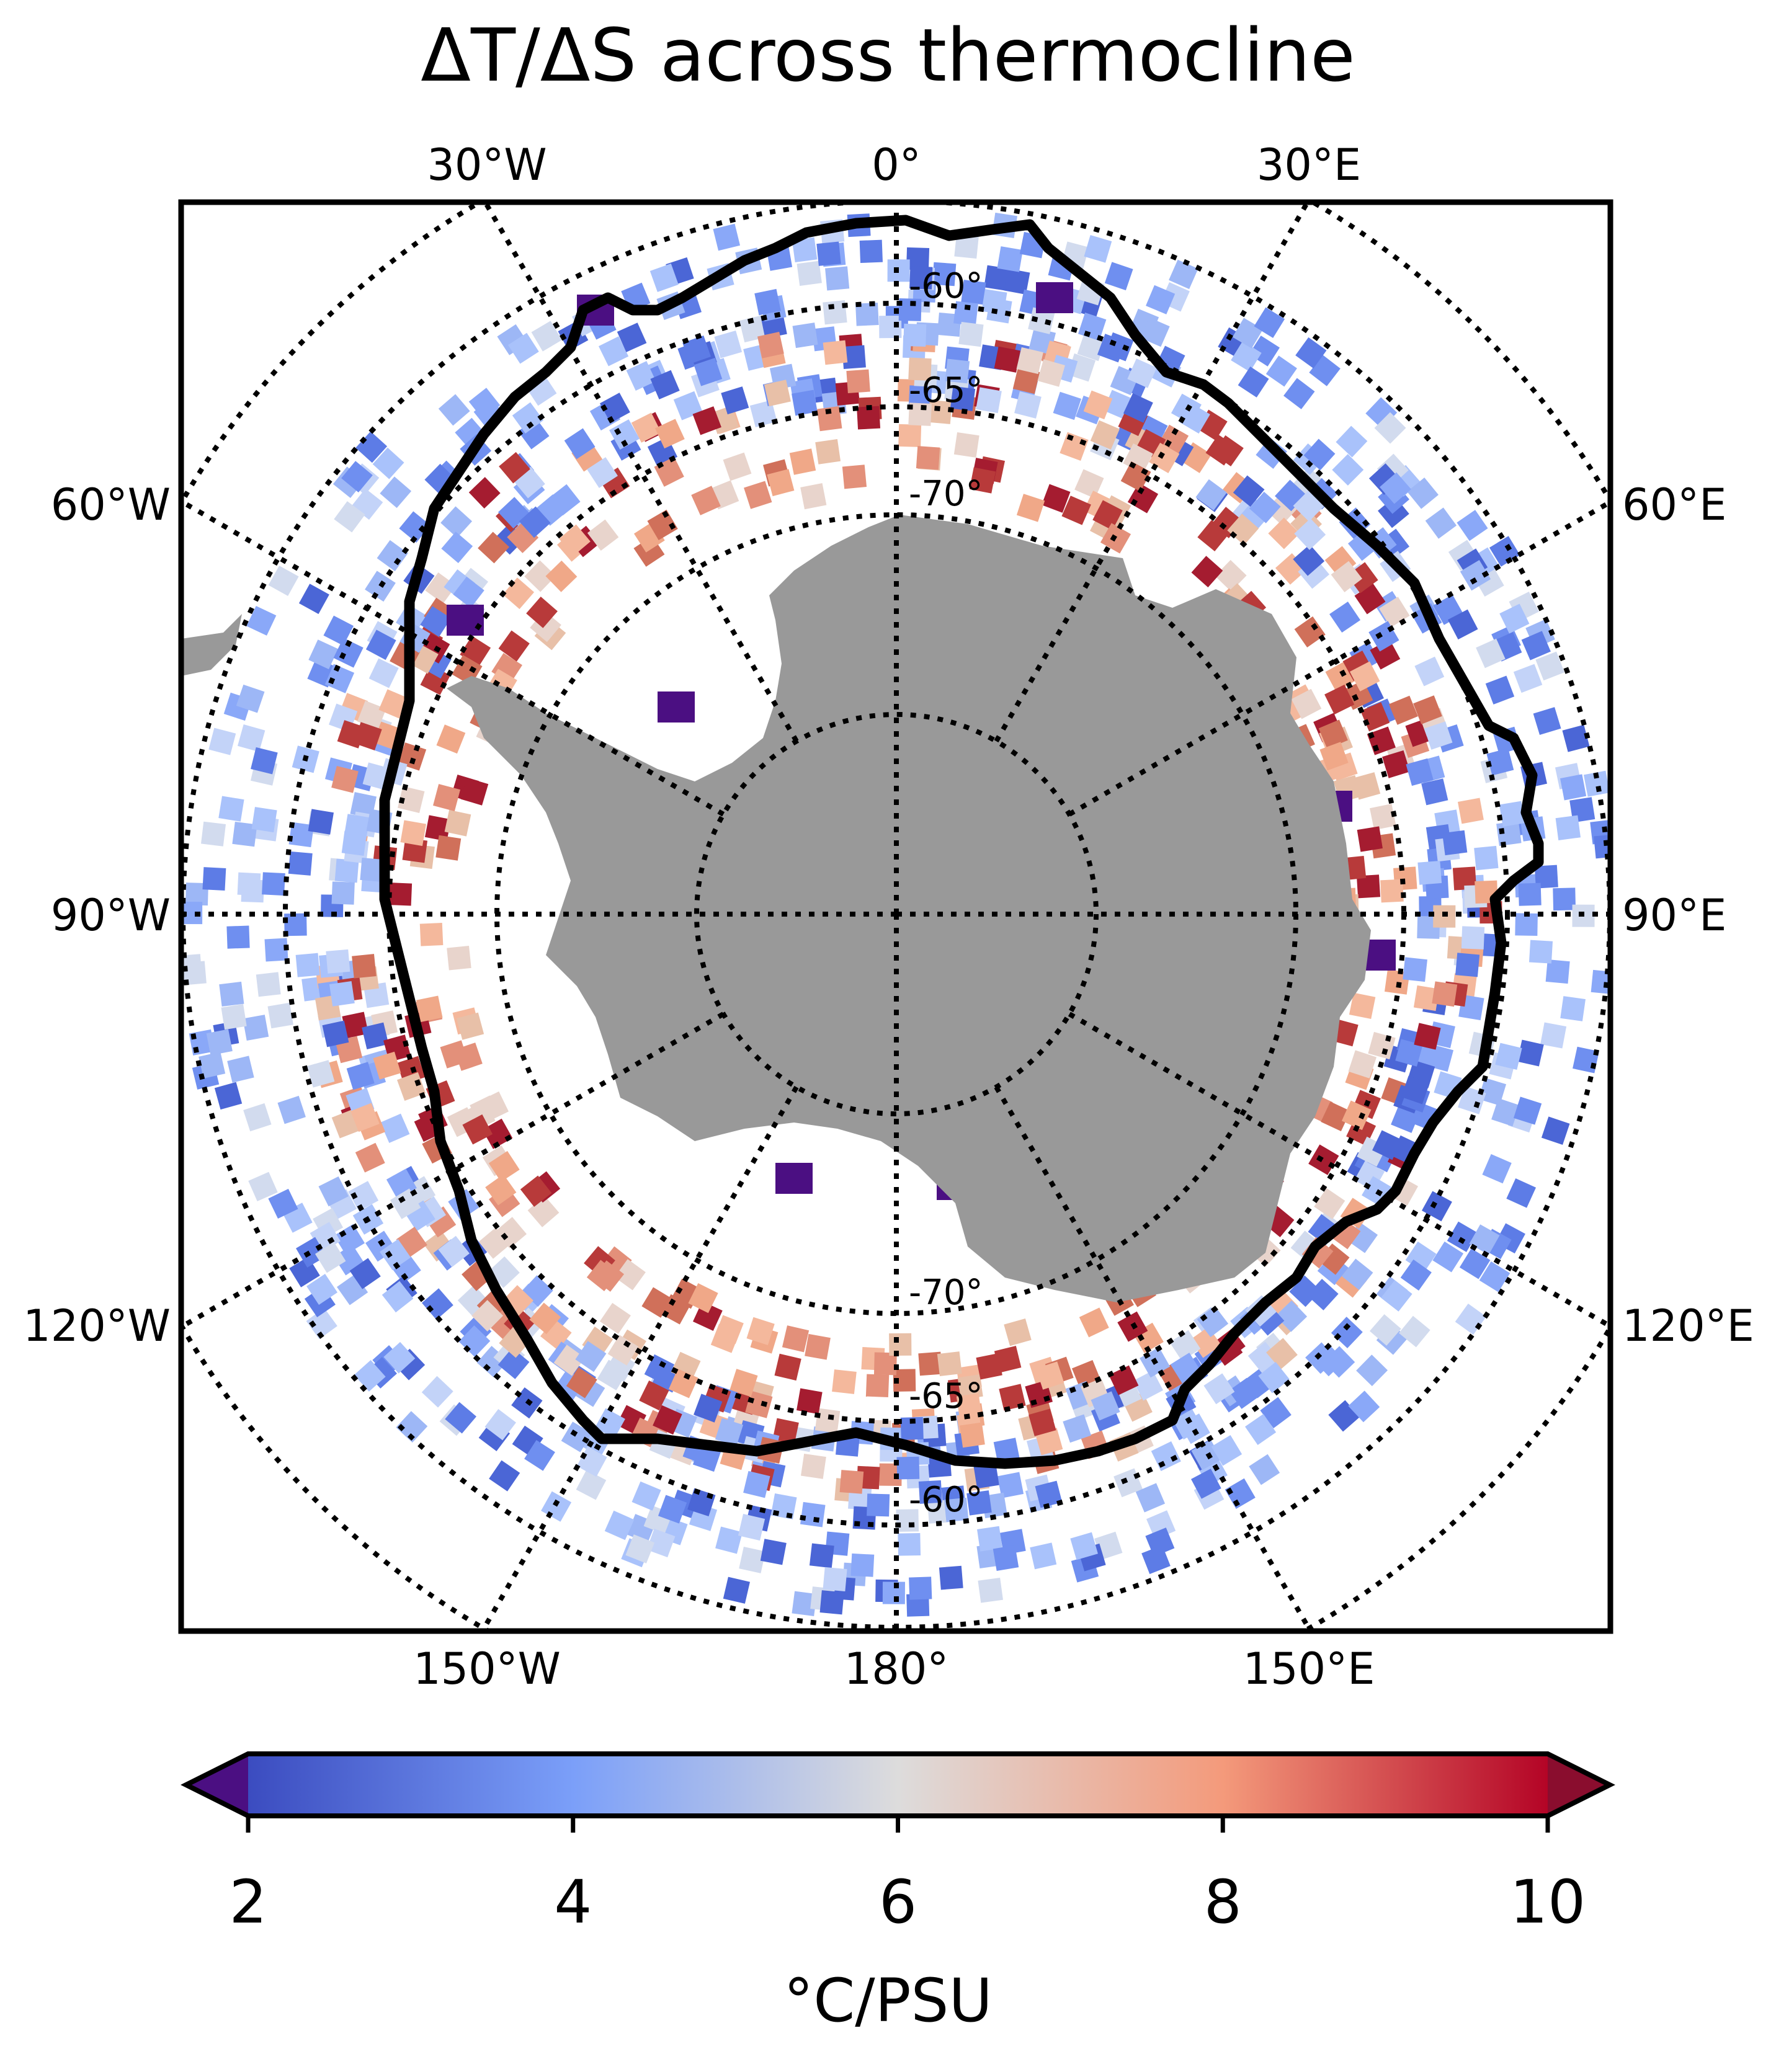  What do you see at coordinates (1054, 298) in the screenshot?
I see `data-patch-under-range` at bounding box center [1054, 298].